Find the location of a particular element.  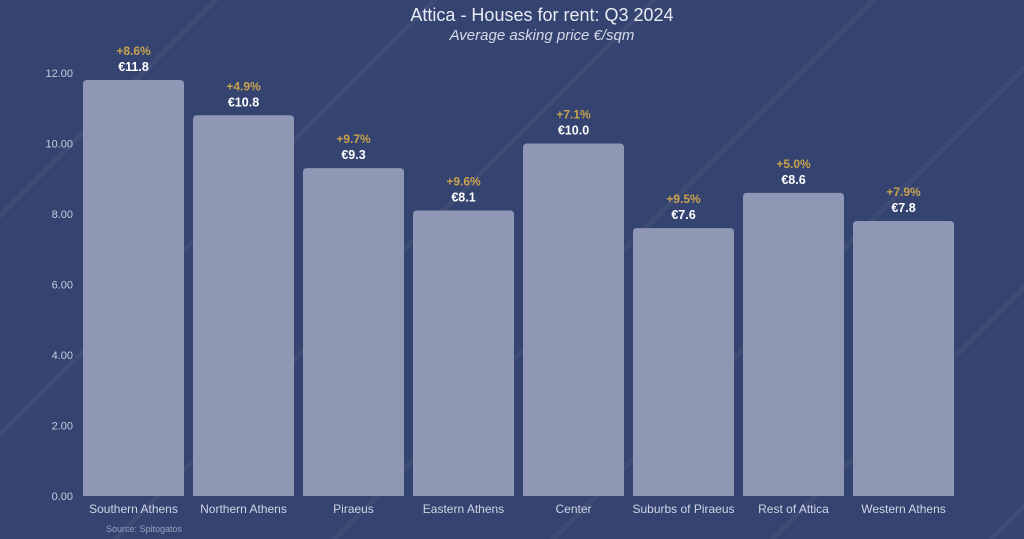

x-category-label: Rest of Attica is located at coordinates (793, 509).